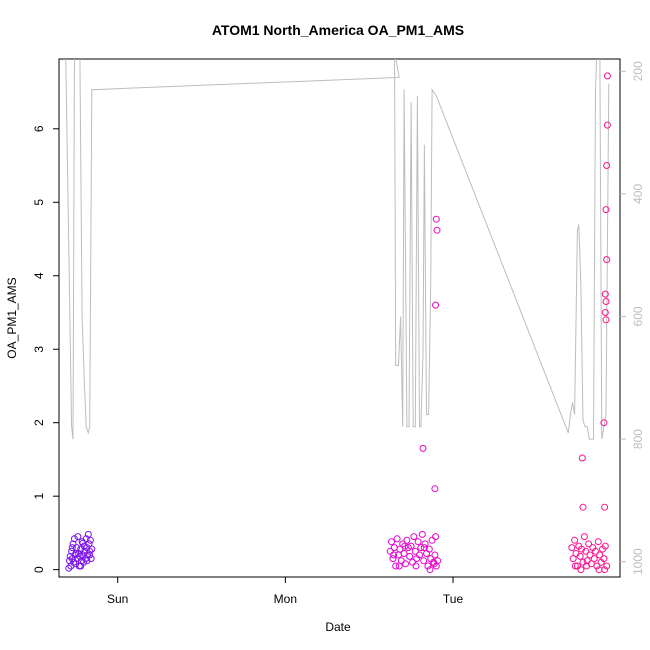  What do you see at coordinates (638, 71) in the screenshot?
I see `y2-tick-label: 200` at bounding box center [638, 71].